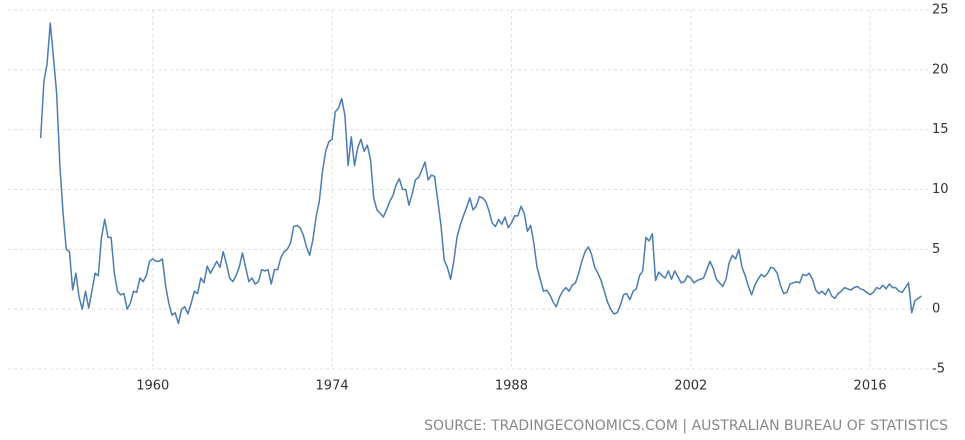 This screenshot has width=965, height=440. I want to click on y-tick-label: -5, so click(938, 369).